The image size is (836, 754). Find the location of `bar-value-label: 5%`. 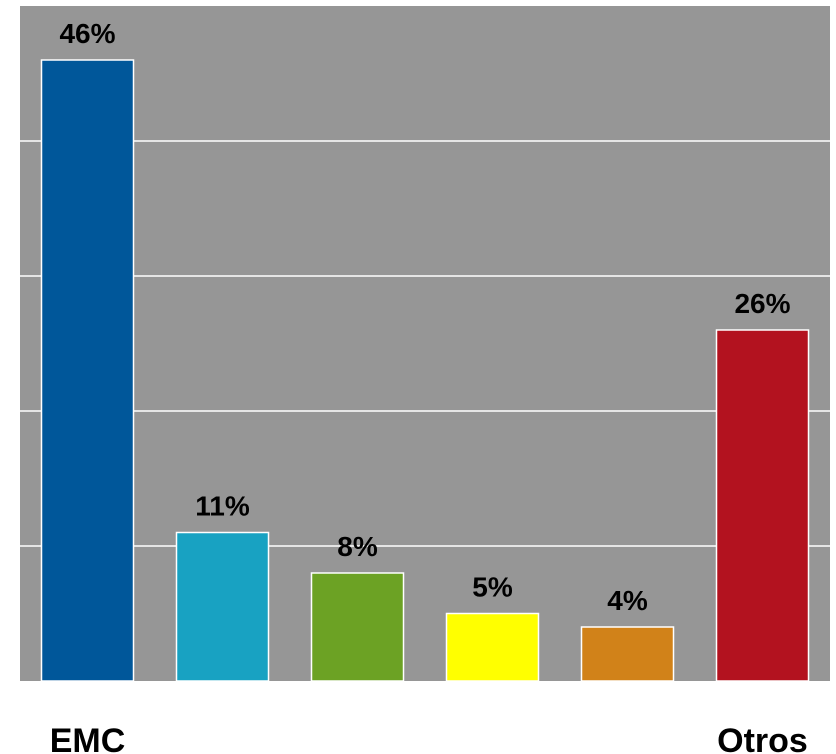

bar-value-label: 5% is located at coordinates (492, 587).